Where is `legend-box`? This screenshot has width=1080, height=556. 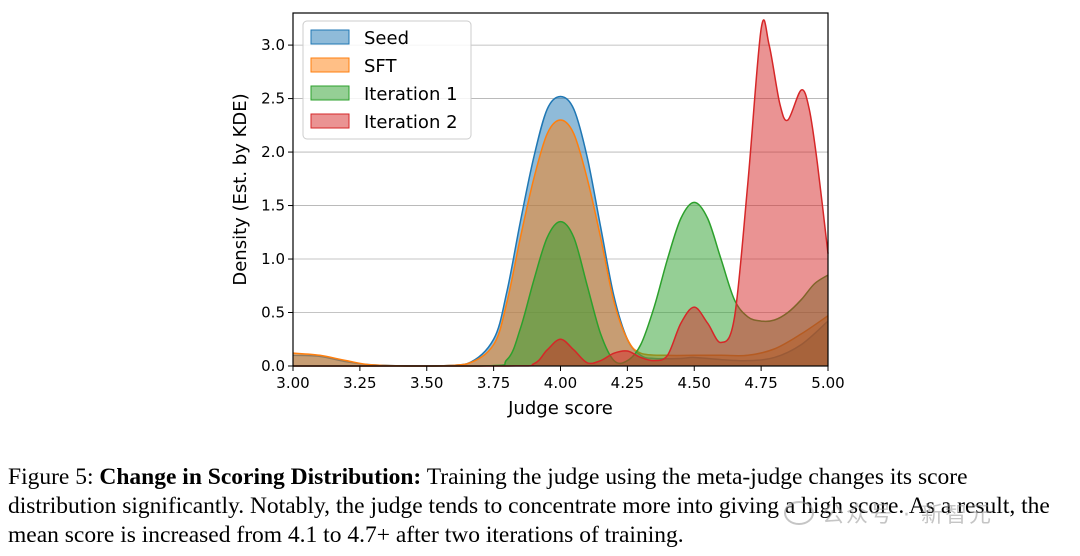
legend-box is located at coordinates (387, 80).